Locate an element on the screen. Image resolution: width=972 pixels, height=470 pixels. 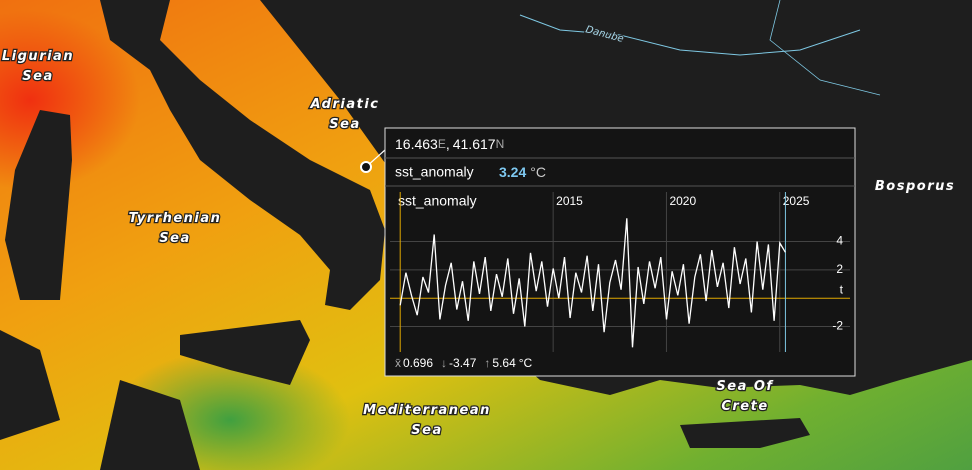
reading: 3.24 °C is located at coordinates (522, 172).